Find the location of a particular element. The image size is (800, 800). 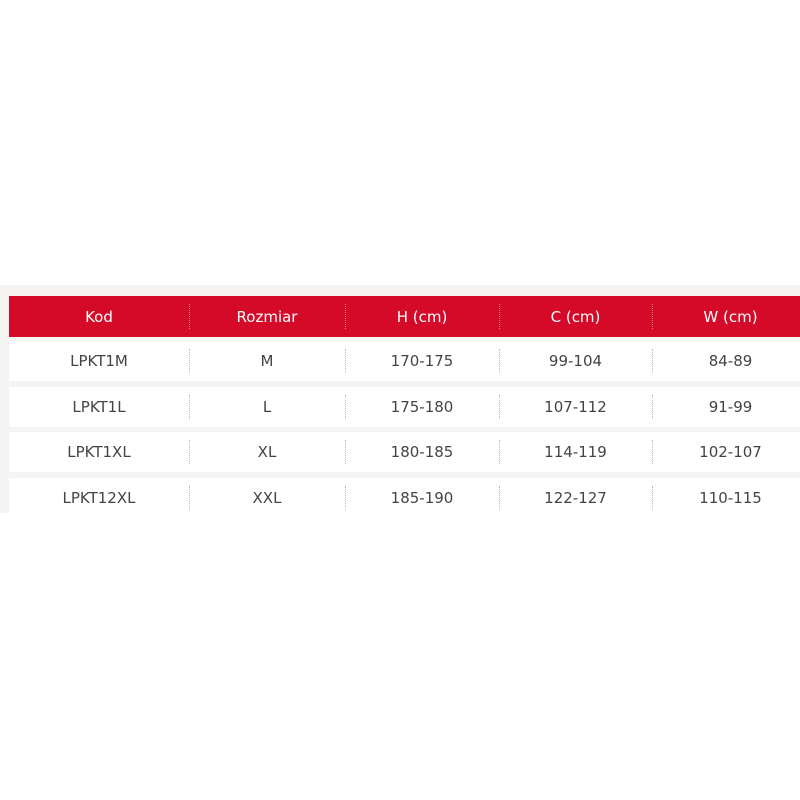

table-cell: LPKT12XL is located at coordinates (99, 498).